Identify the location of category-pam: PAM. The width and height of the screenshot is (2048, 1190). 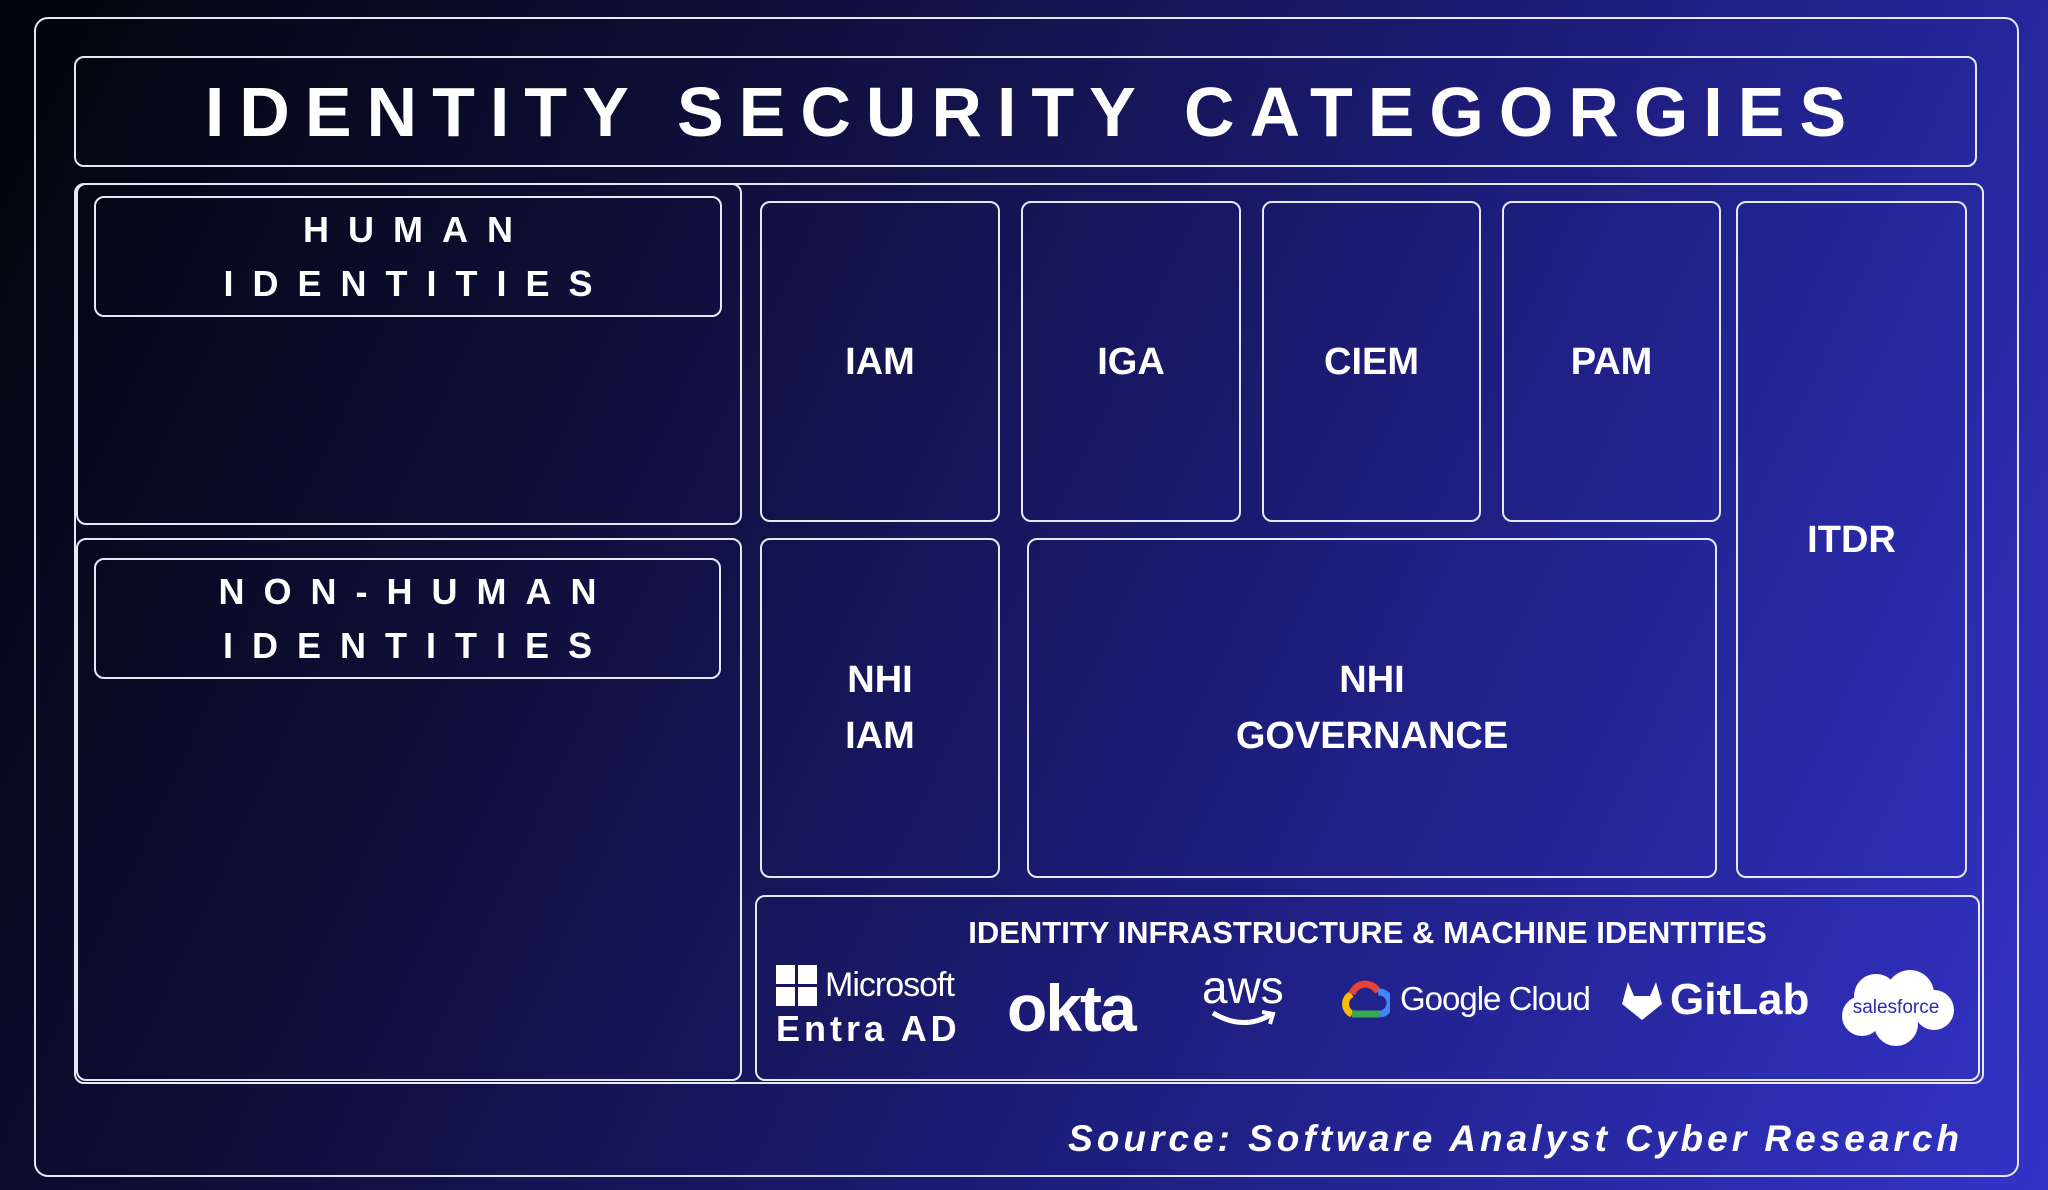
(1611, 361).